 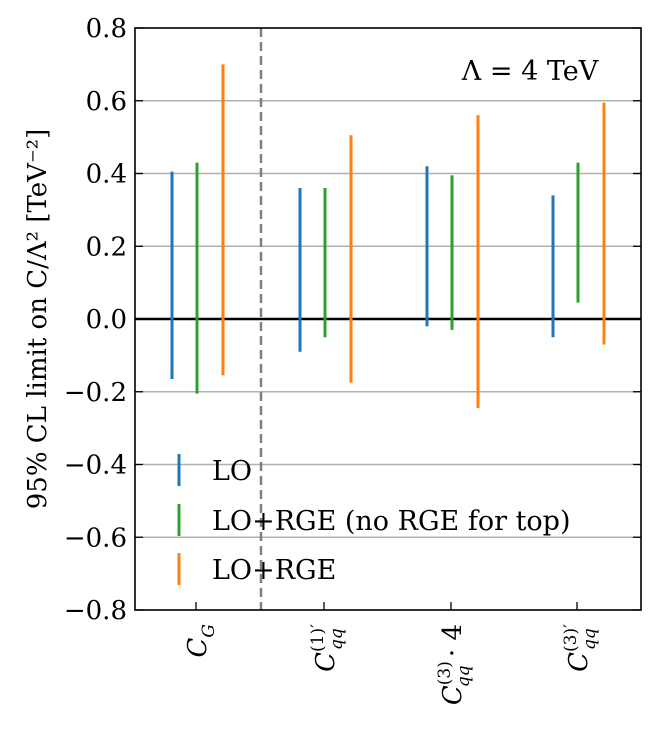 What do you see at coordinates (232, 471) in the screenshot?
I see `legend-label: LO` at bounding box center [232, 471].